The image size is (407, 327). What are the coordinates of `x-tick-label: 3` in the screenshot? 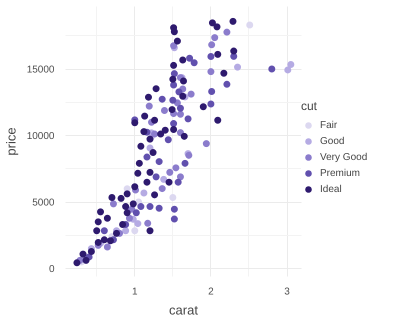 It's located at (287, 292).